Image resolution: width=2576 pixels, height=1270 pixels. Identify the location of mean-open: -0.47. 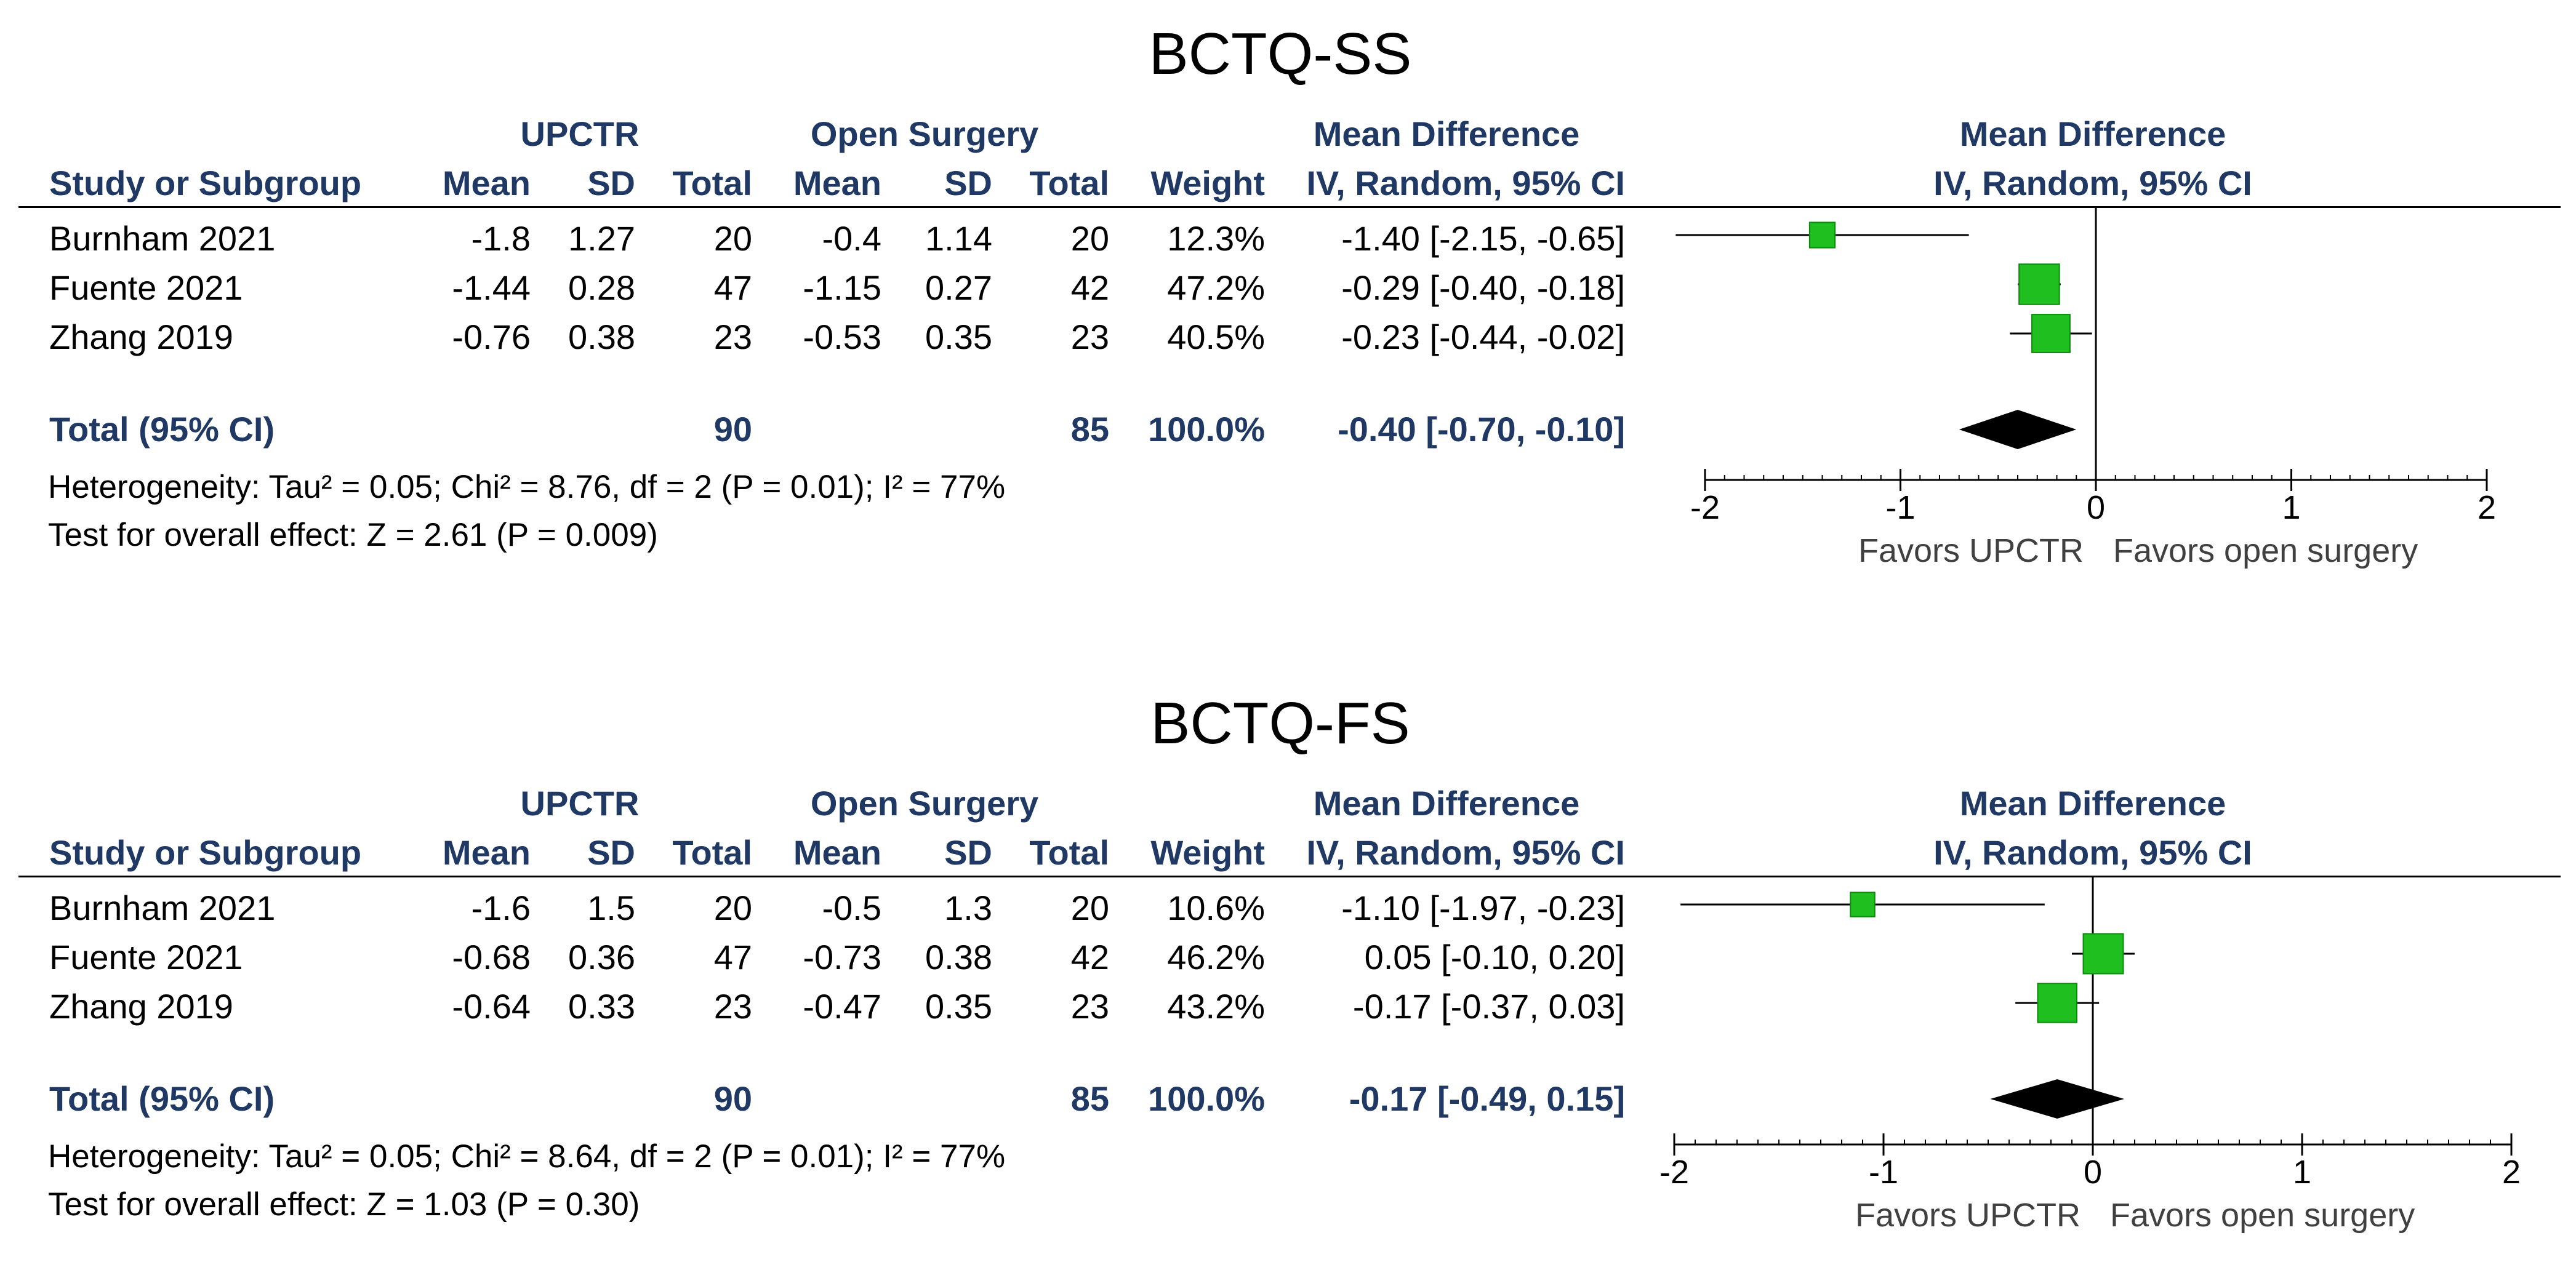
(842, 1007).